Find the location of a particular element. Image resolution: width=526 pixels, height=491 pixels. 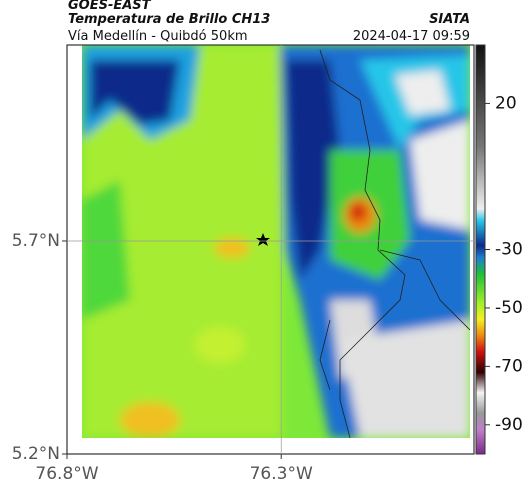

colorbar is located at coordinates (480, 249).